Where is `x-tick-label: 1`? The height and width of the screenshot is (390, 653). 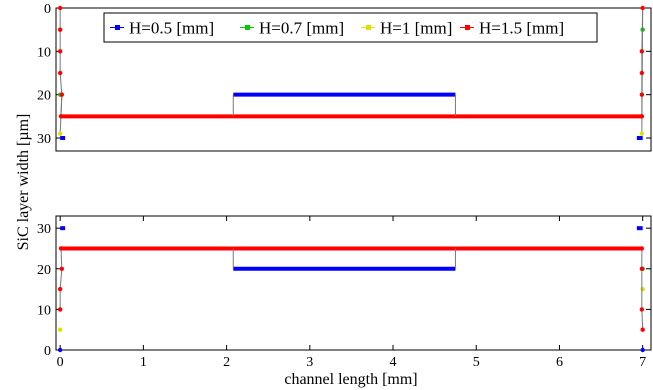
x-tick-label: 1 is located at coordinates (143, 362).